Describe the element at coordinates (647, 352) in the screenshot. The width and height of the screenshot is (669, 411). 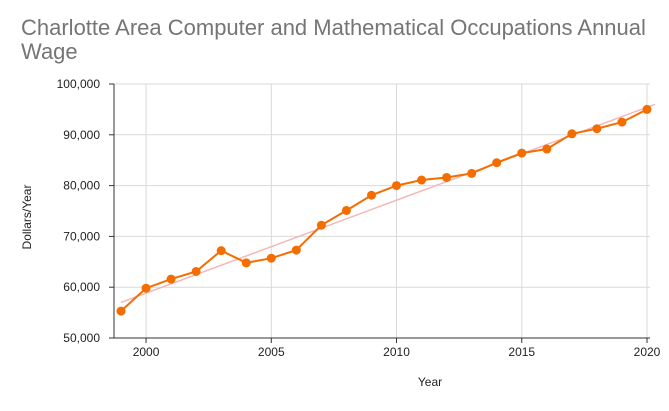
I see `x-tick-label: 2020` at that location.